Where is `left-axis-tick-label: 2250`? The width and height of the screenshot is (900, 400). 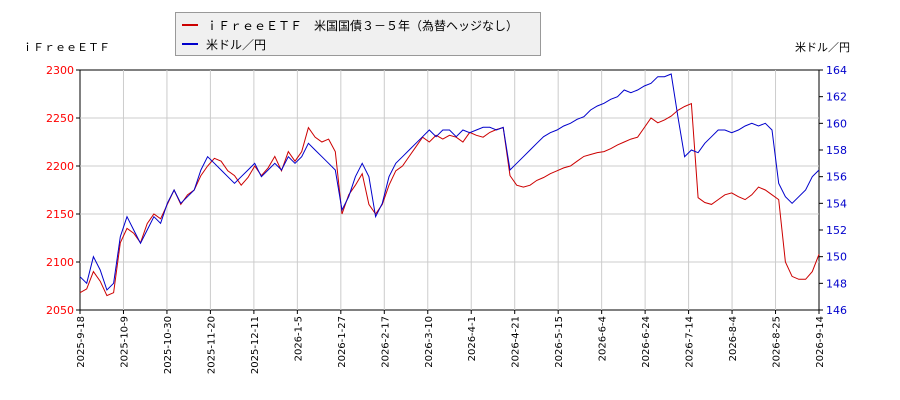 left-axis-tick-label: 2250 is located at coordinates (60, 118).